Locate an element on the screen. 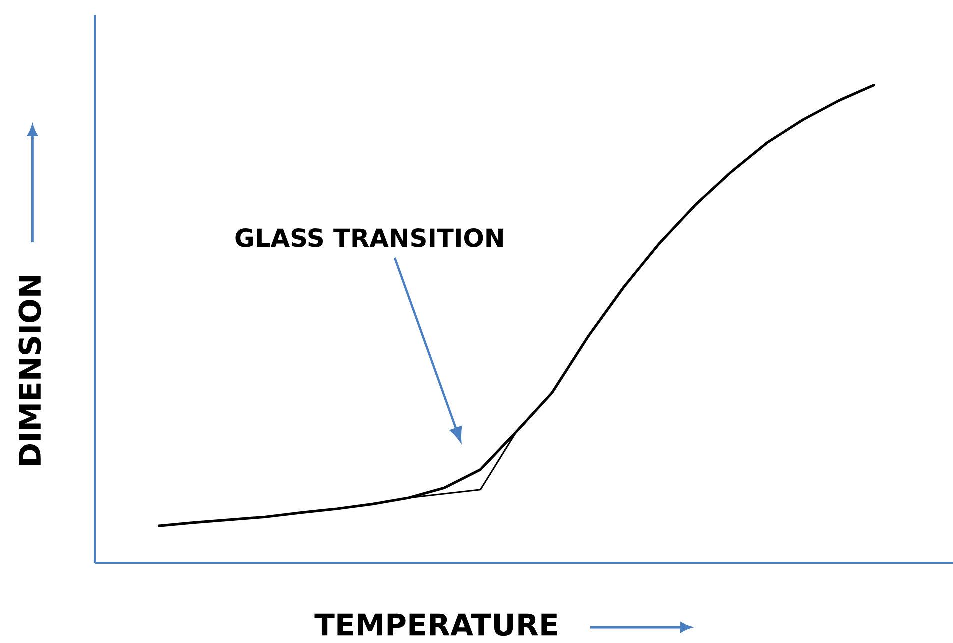  x-axis-title: TEMPERATURE is located at coordinates (436, 625).